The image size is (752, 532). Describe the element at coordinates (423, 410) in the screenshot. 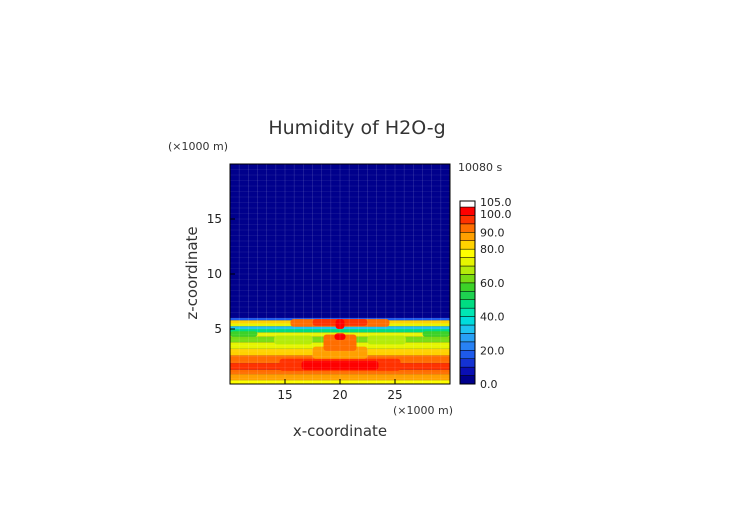

I see `x-axis-unit: (×1000 m)` at that location.